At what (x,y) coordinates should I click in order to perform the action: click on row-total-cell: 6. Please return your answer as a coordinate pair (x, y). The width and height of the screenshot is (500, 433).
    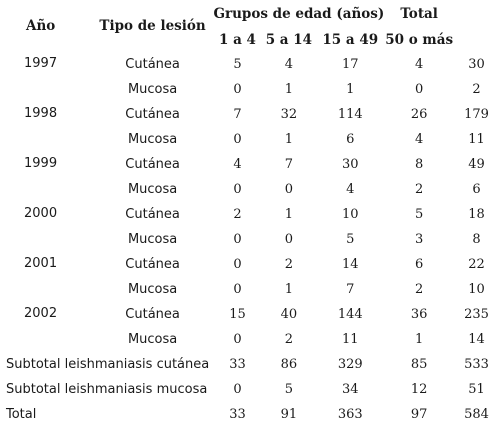
    Looking at the image, I should click on (476, 189).